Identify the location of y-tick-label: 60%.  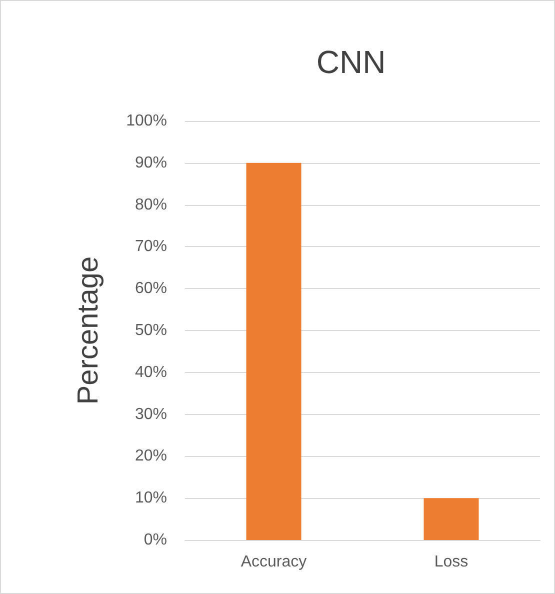
(150, 289).